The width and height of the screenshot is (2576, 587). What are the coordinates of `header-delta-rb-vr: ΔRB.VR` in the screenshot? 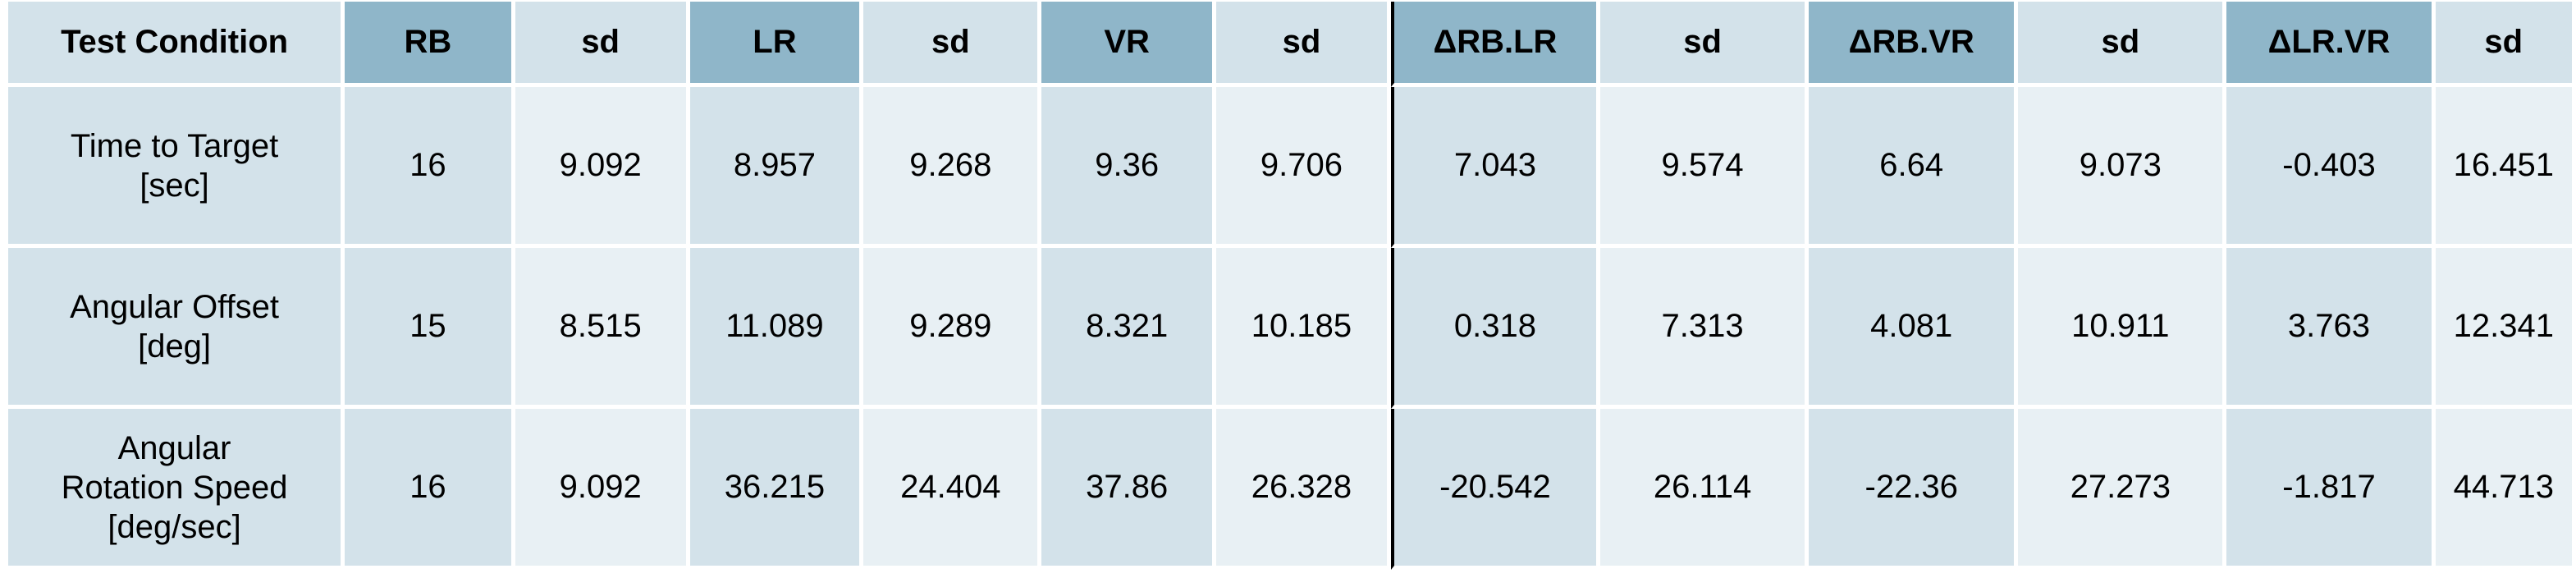 It's located at (1914, 44).